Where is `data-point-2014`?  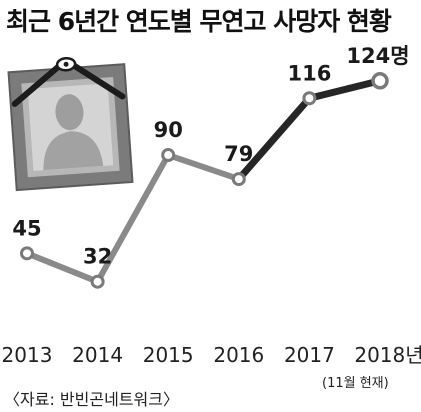
data-point-2014 is located at coordinates (97, 281).